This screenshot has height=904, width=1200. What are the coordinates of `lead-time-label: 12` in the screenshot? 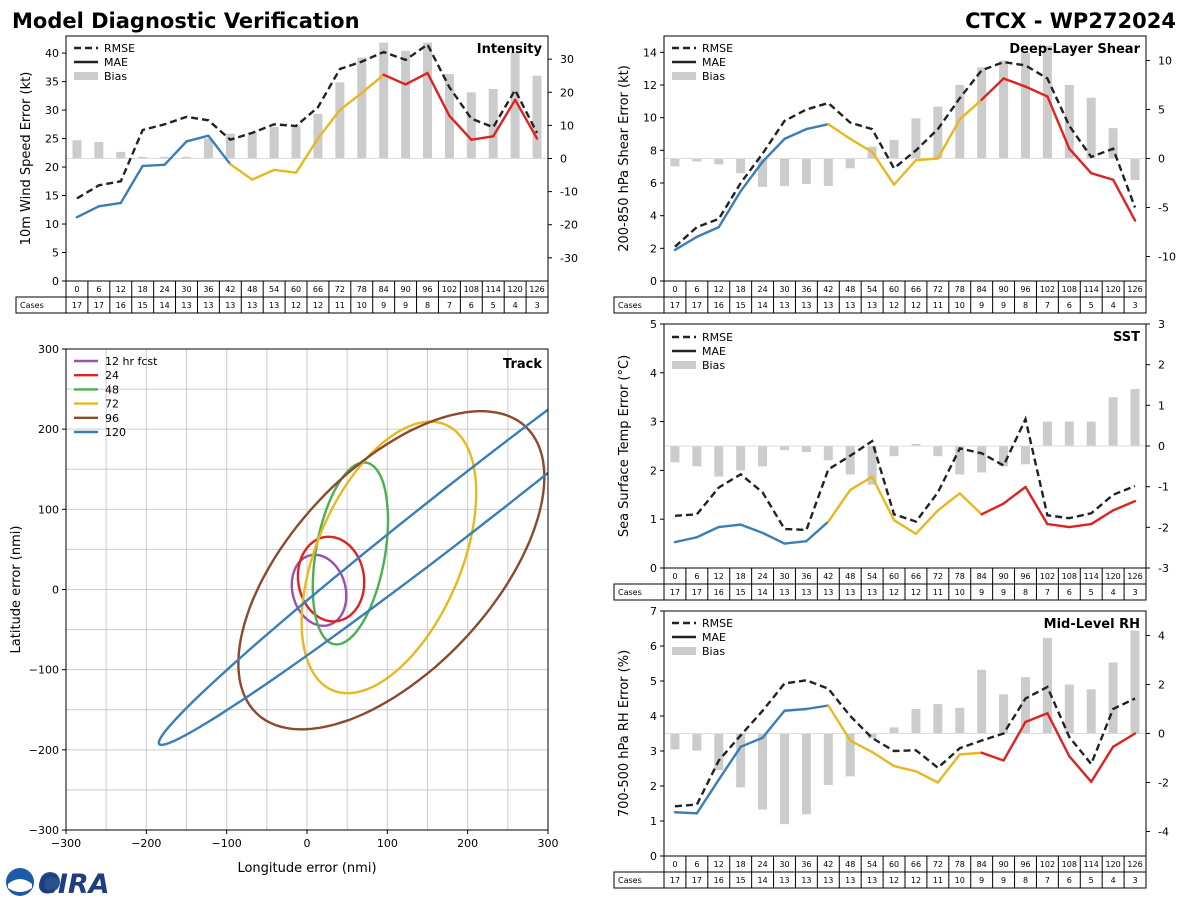 It's located at (719, 864).